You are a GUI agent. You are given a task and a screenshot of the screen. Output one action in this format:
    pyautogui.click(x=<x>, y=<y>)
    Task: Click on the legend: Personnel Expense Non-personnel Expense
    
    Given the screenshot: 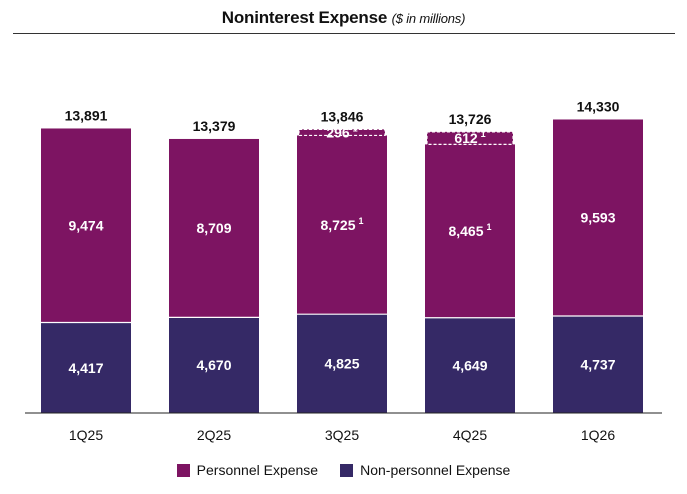 What is the action you would take?
    pyautogui.click(x=343, y=470)
    